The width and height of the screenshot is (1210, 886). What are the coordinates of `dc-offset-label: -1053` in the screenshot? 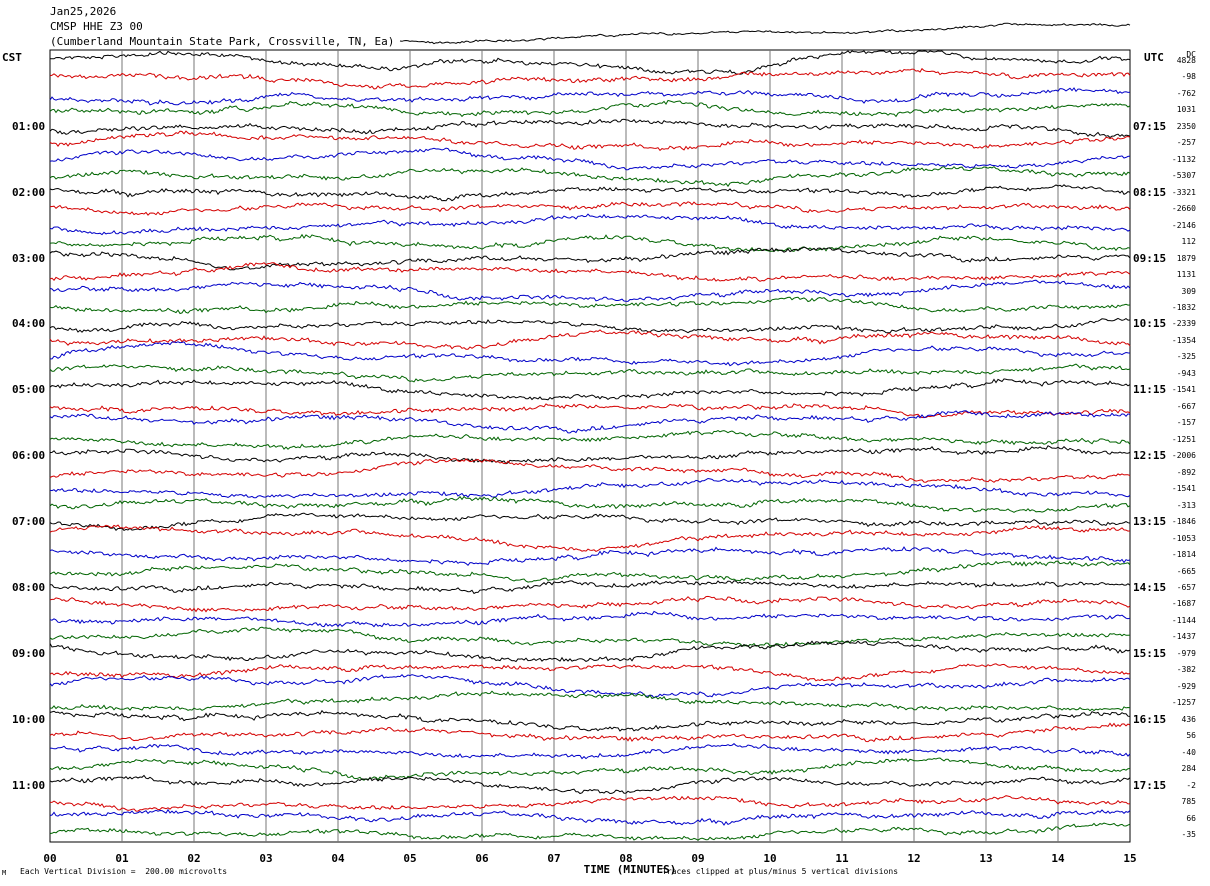 It's located at (1183, 538).